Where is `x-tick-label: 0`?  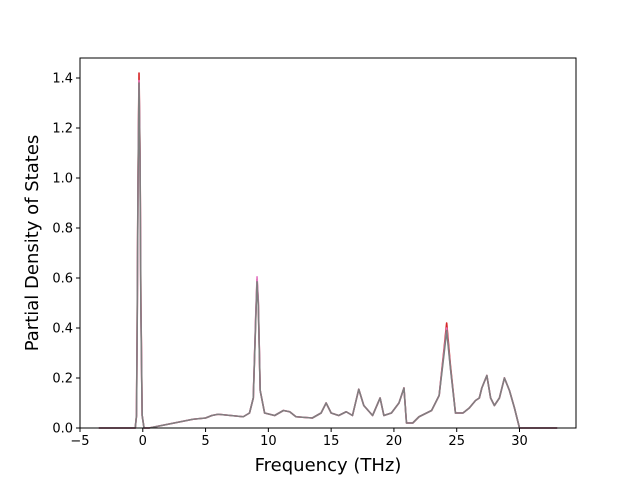 x-tick-label: 0 is located at coordinates (143, 441).